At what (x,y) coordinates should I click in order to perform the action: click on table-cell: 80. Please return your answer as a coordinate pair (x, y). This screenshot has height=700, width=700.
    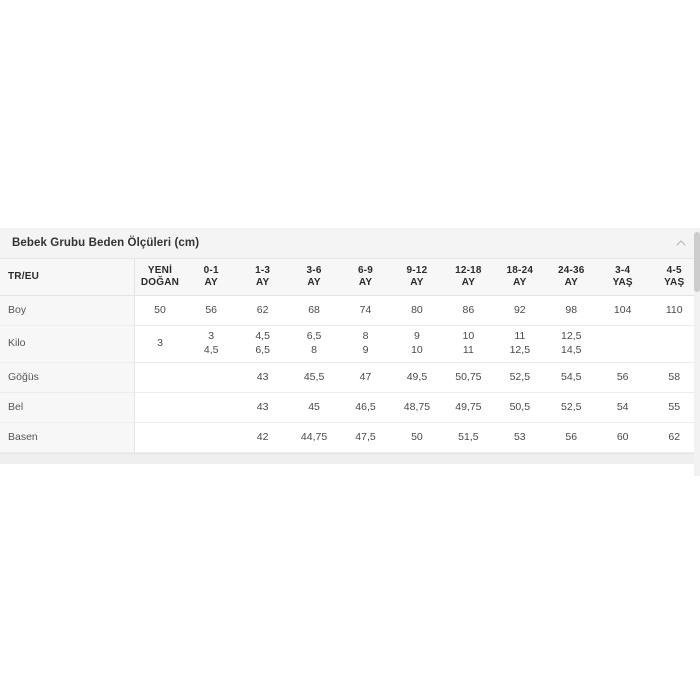
    Looking at the image, I should click on (417, 310).